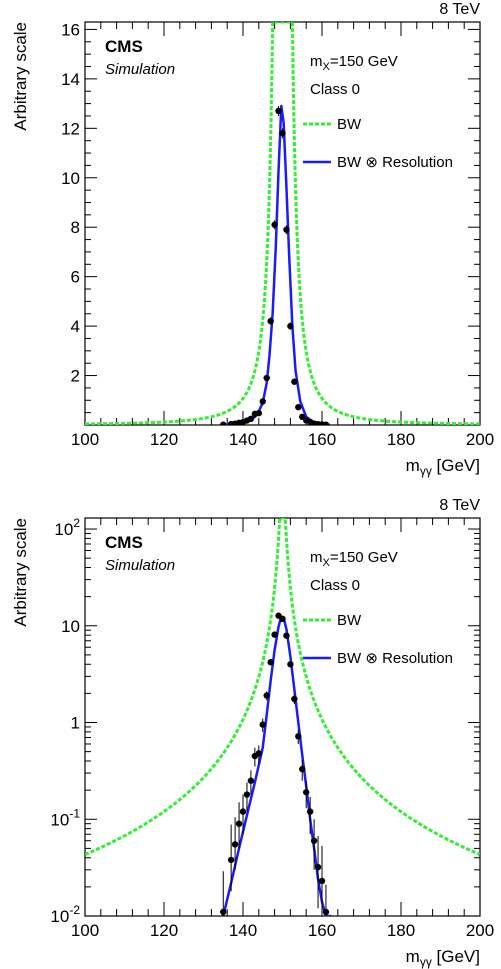 The height and width of the screenshot is (969, 501). I want to click on y-tick-label: 10⁻¹, so click(65, 817).